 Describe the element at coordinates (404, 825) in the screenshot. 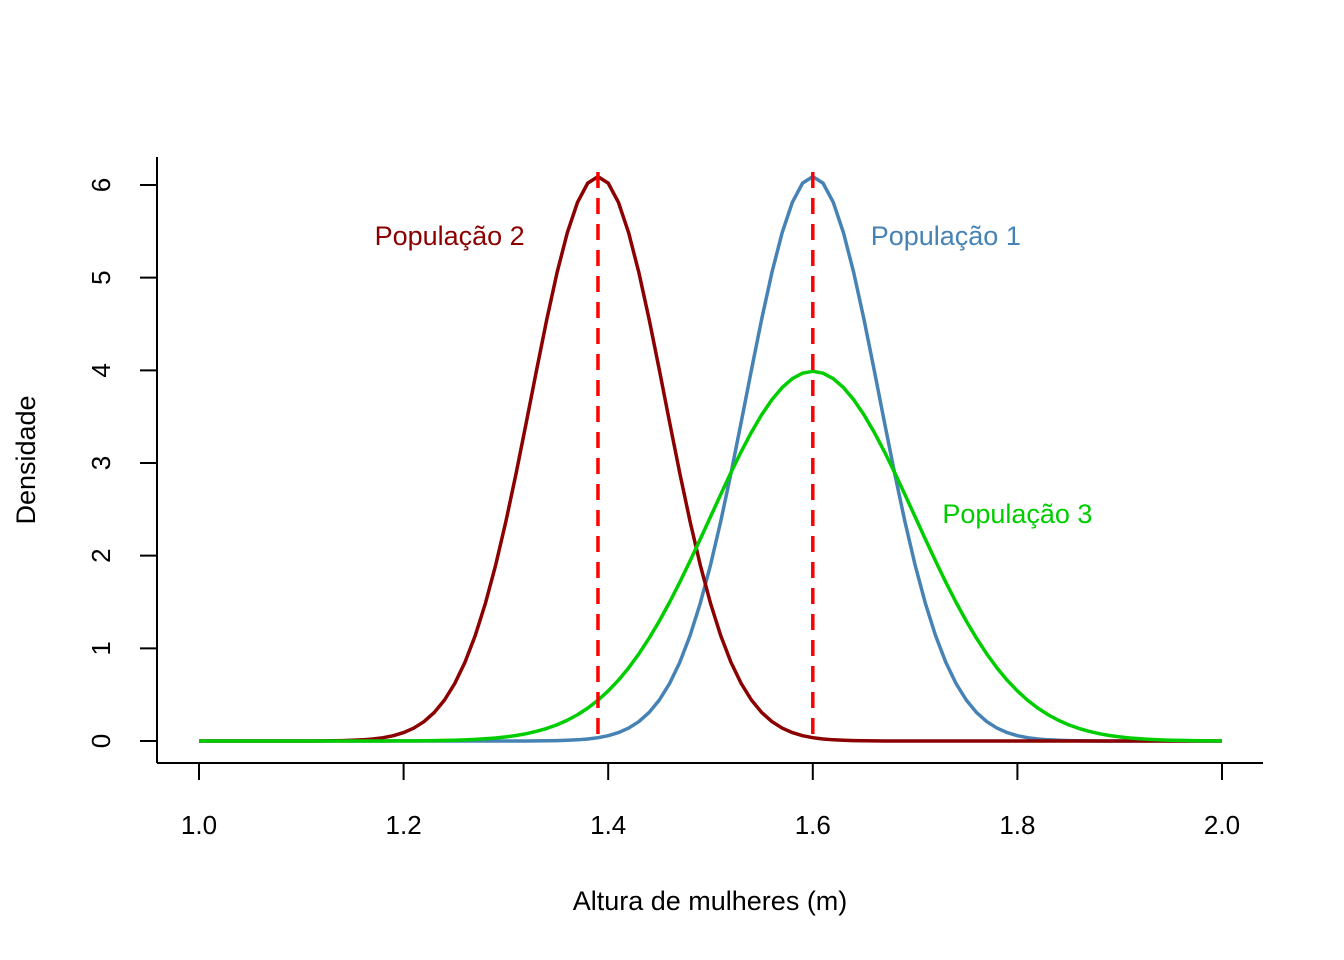

I see `x-tick-label: 1.2` at that location.